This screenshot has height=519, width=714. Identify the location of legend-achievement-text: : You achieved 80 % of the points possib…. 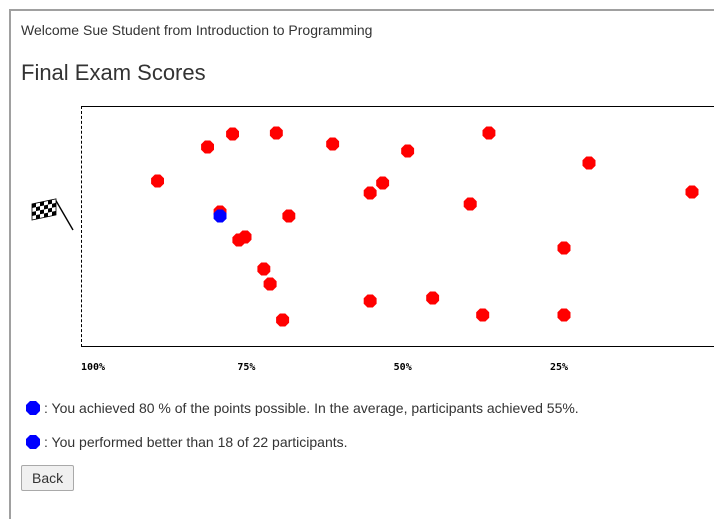
(311, 408).